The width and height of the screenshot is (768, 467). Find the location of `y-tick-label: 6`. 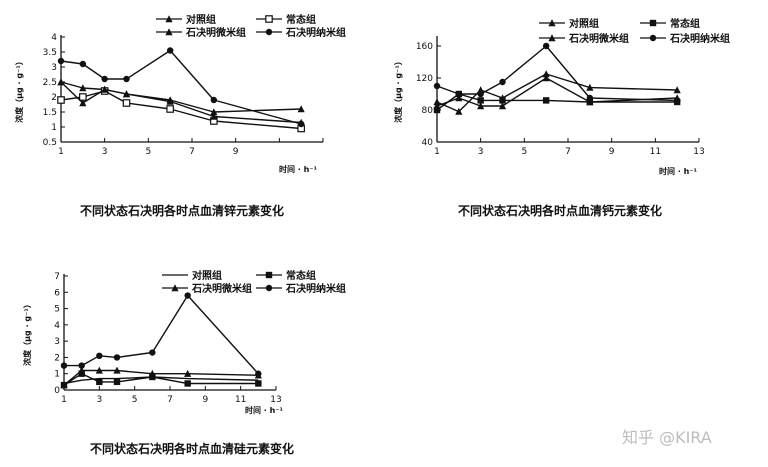

y-tick-label: 6 is located at coordinates (57, 293).